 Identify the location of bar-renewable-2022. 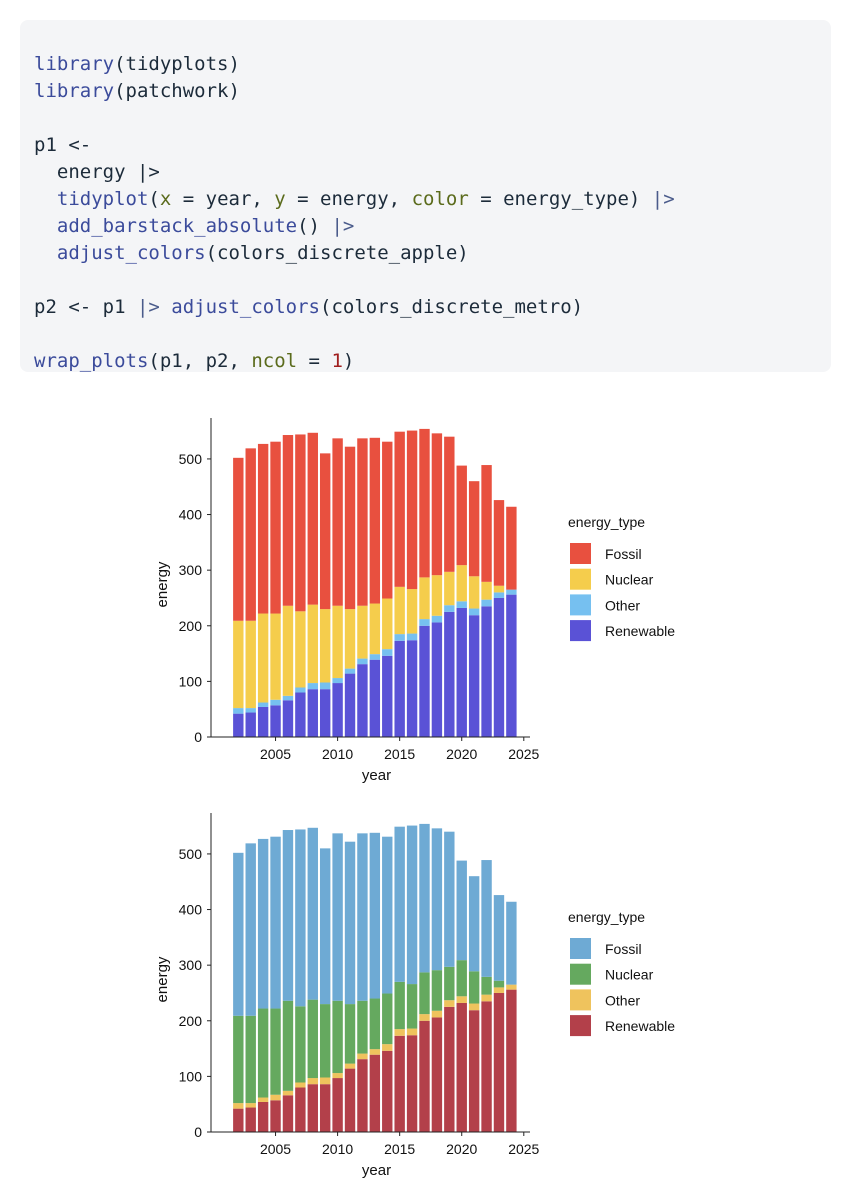
(486, 1066).